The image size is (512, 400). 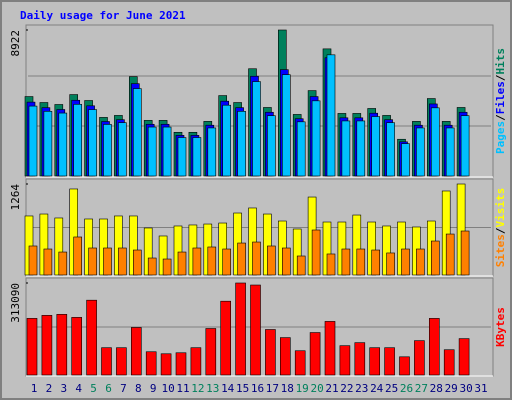 I want to click on legend-entry: Files, so click(x=500, y=97).